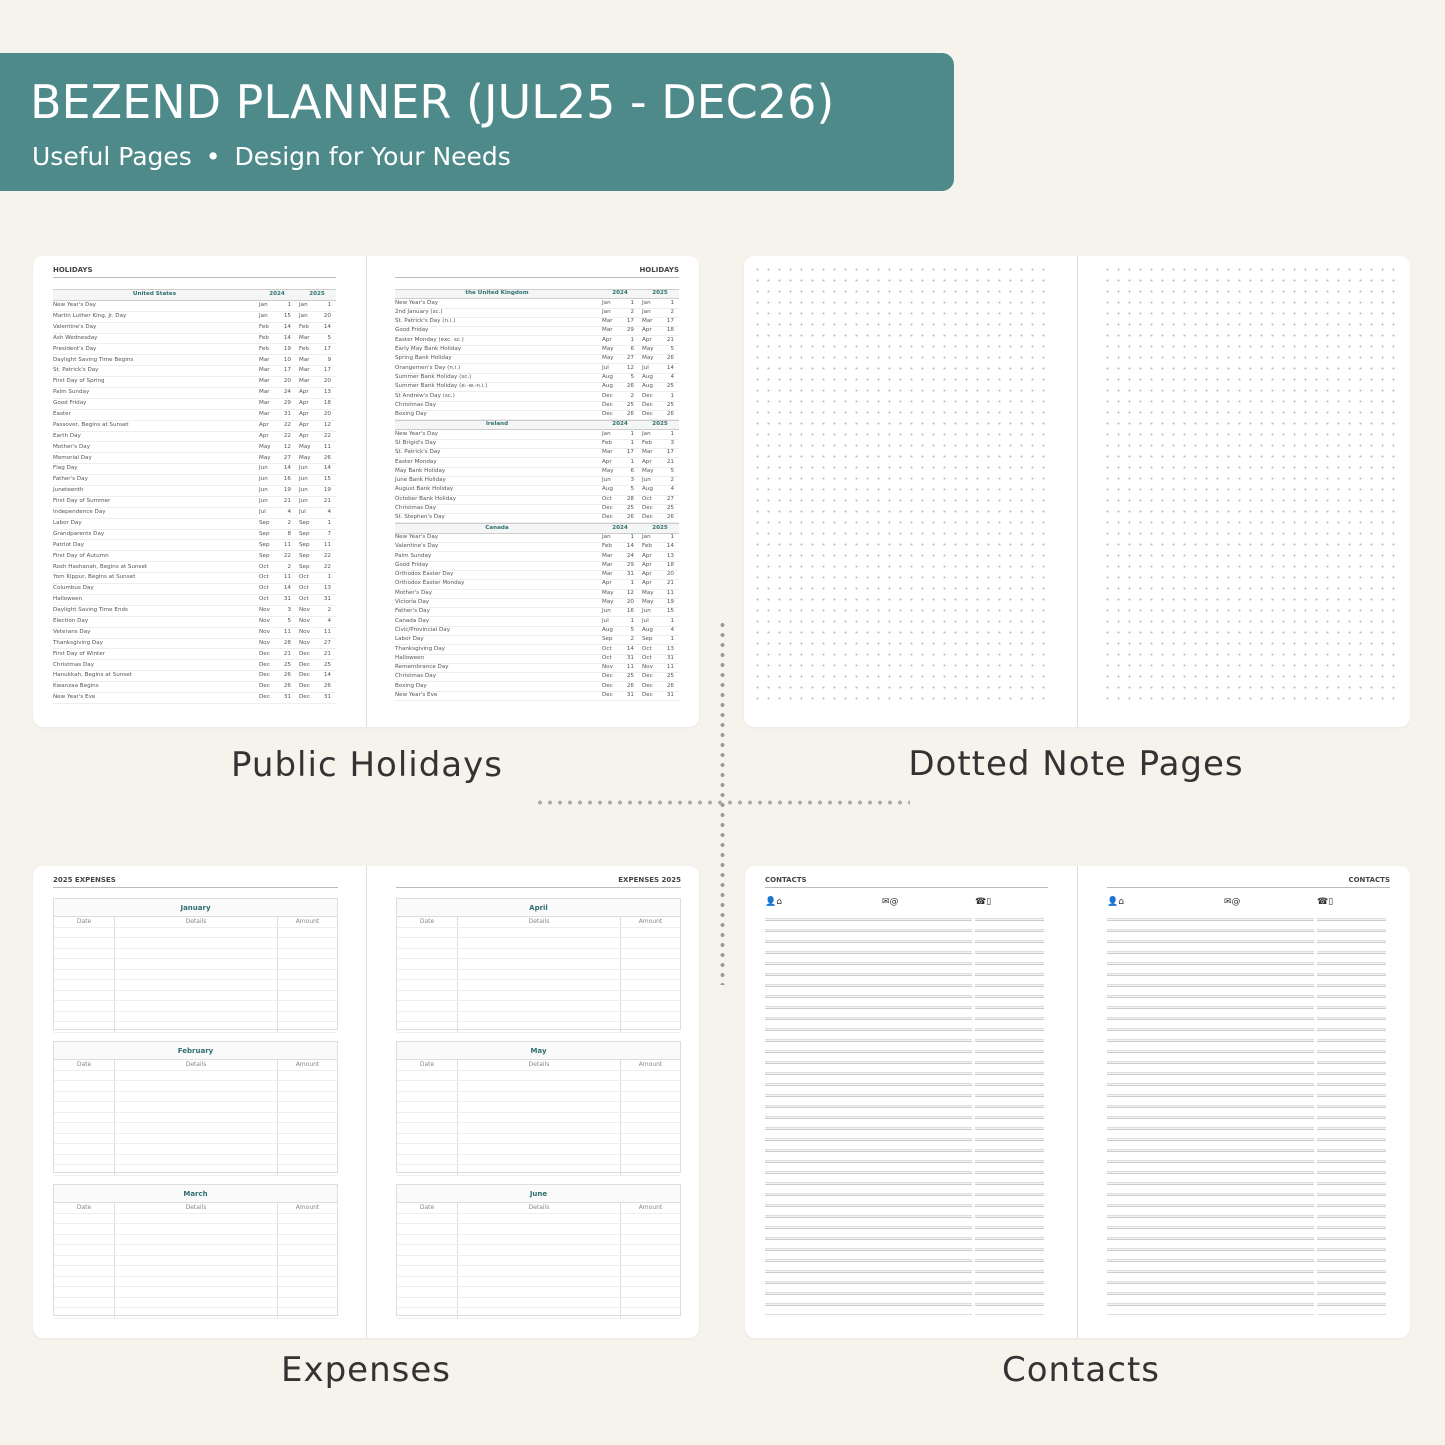 The width and height of the screenshot is (1445, 1445). I want to click on month-2024: Nov, so click(264, 631).